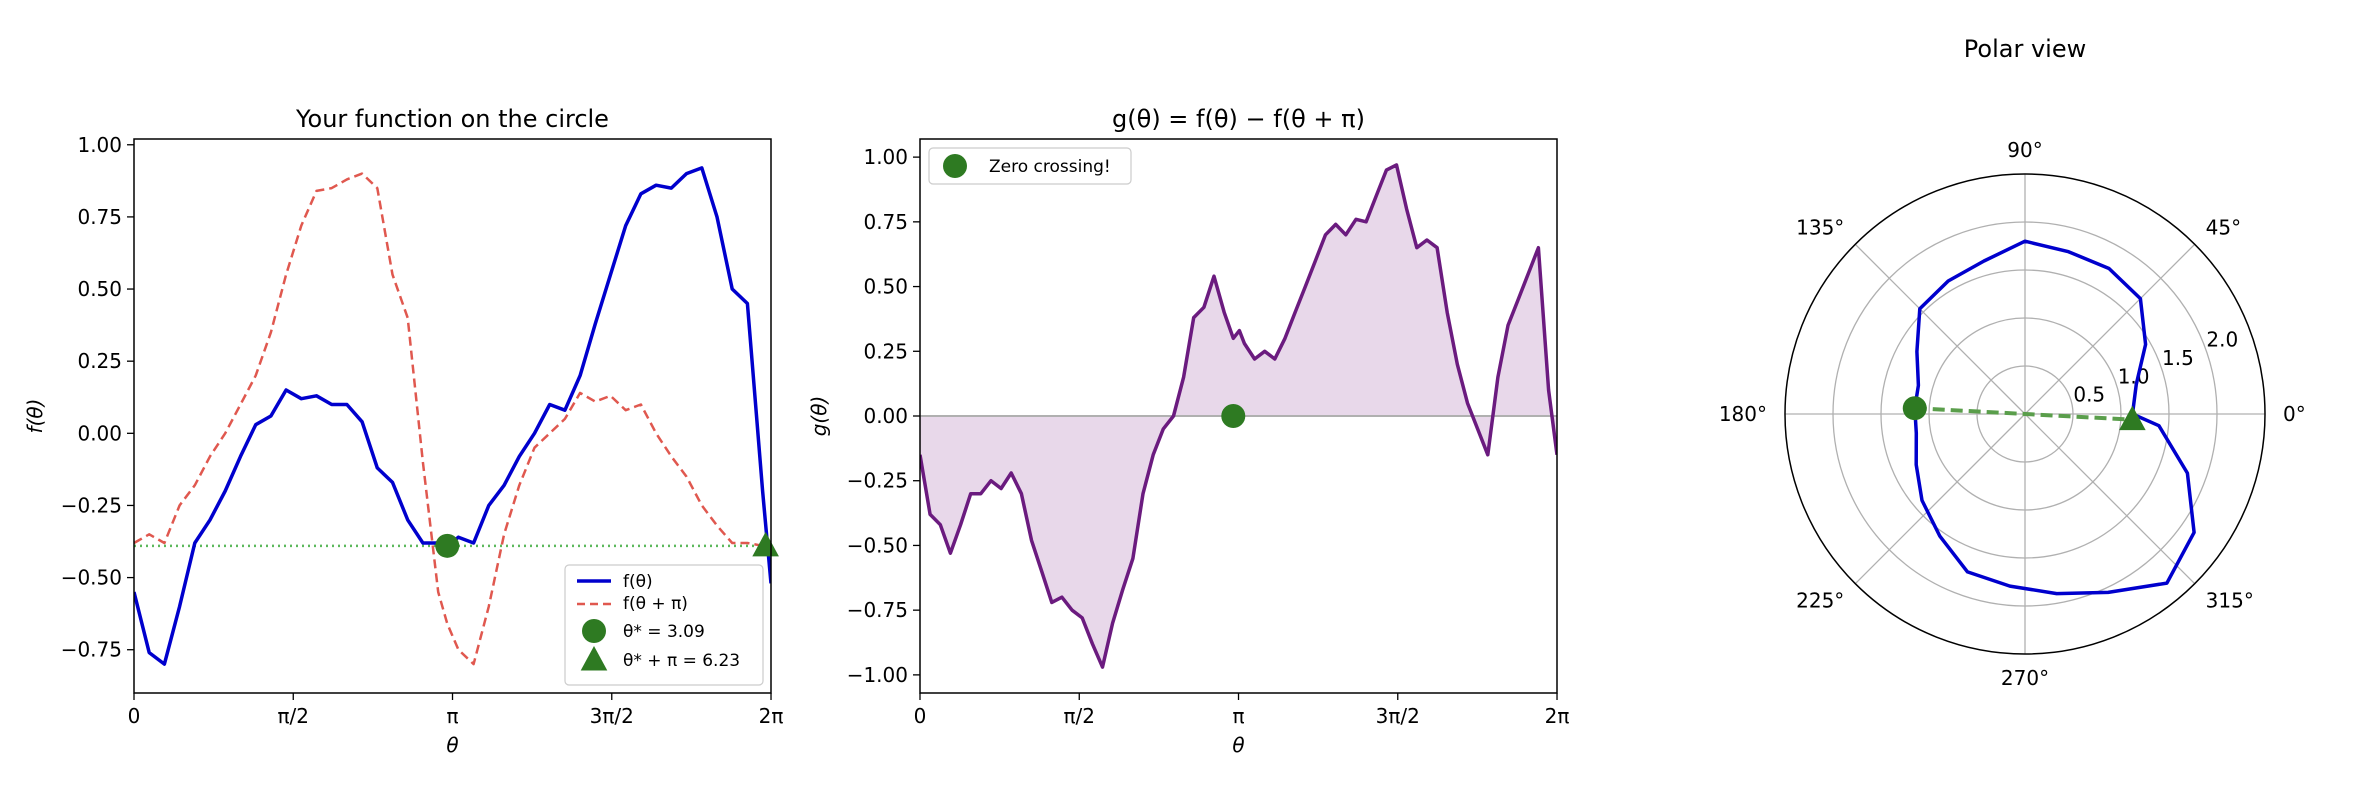 The width and height of the screenshot is (2372, 792). I want to click on y-tick-label: −1.00, so click(877, 675).